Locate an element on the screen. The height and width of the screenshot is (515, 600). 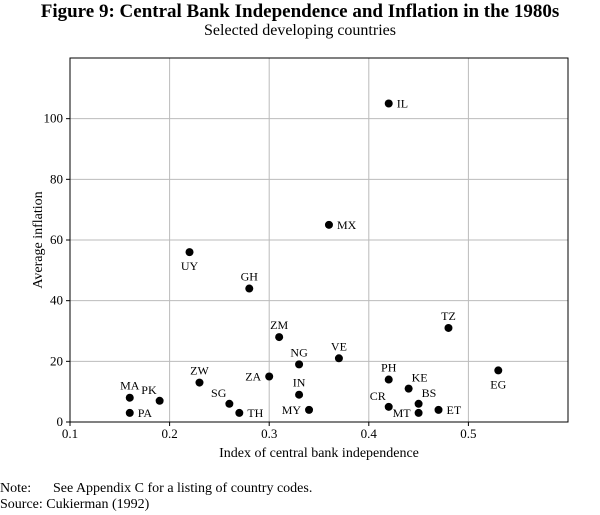
chart-subtitle: Selected developing countries is located at coordinates (300, 30).